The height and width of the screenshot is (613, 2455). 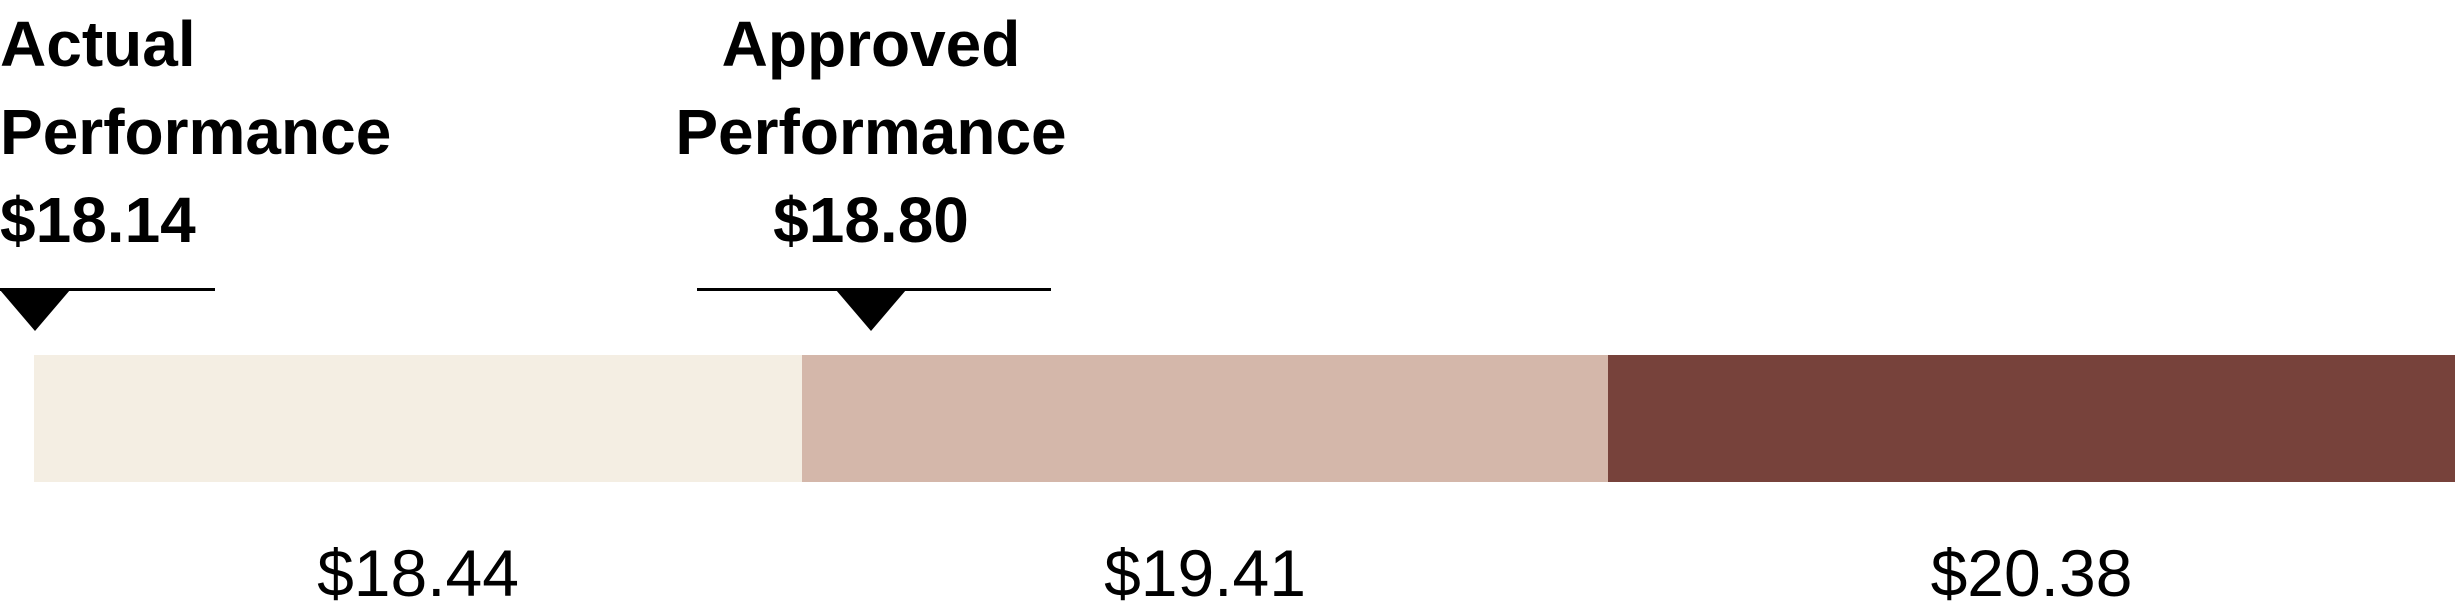 I want to click on actual-label-value: $18.14, so click(x=98, y=220).